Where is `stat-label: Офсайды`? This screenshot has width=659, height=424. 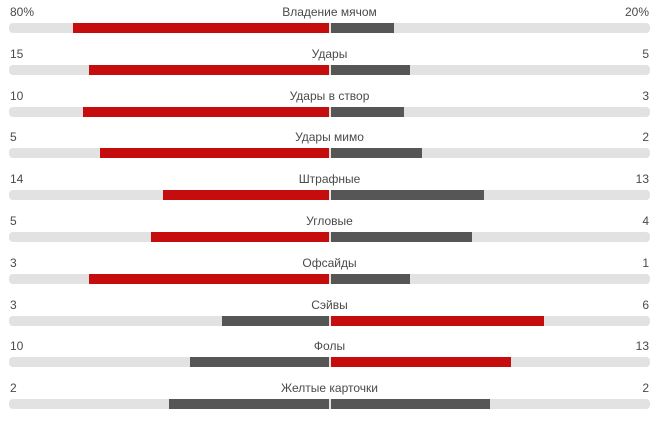 stat-label: Офсайды is located at coordinates (329, 262).